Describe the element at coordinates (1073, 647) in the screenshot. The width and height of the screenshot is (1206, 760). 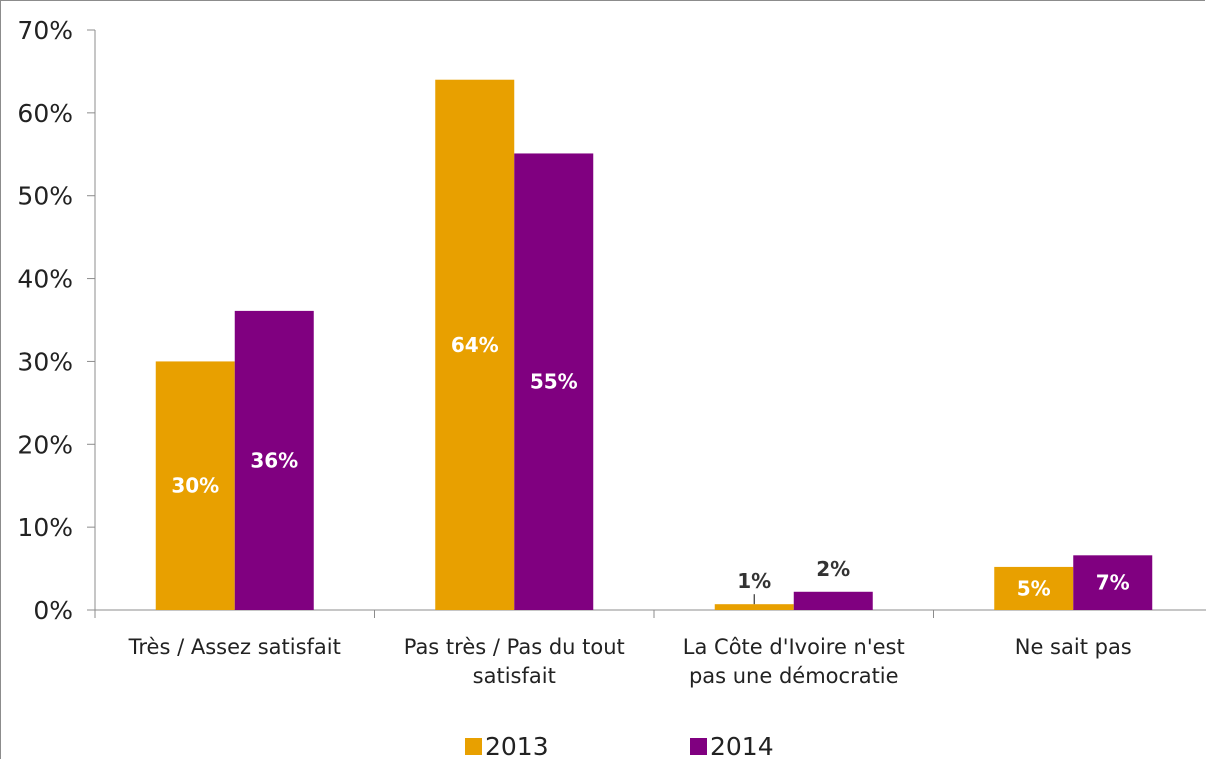
I see `x-category-label: Ne sait pas` at that location.